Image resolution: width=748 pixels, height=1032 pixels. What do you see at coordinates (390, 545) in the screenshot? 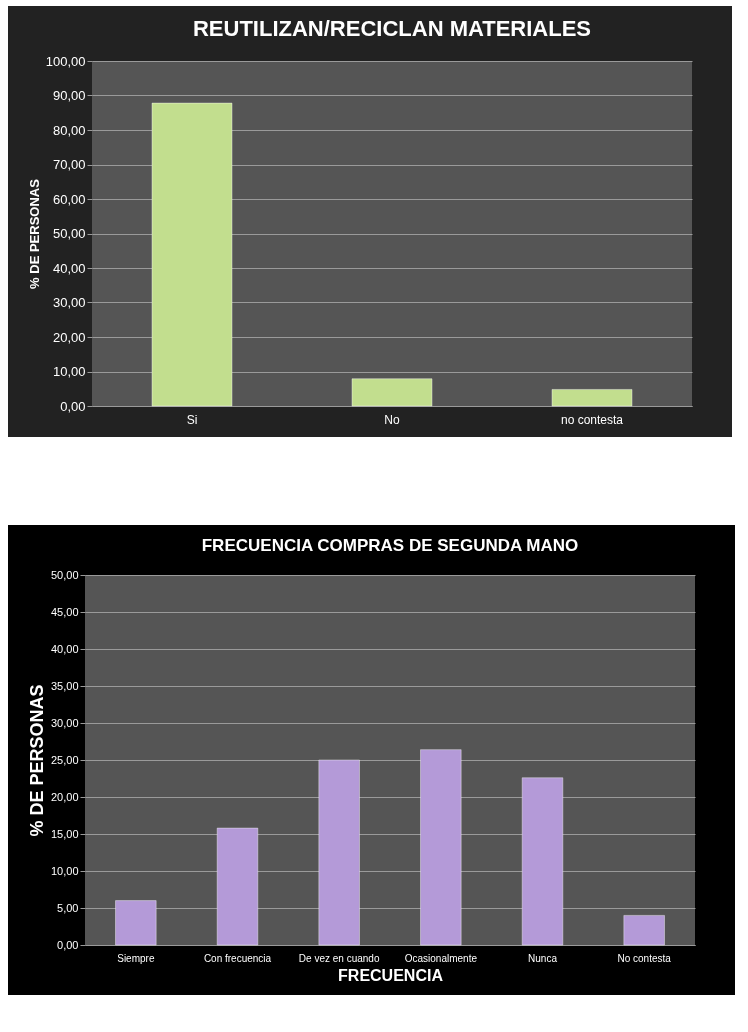
I see `chart-title: FRECUENCIA COMPRAS DE SEGUNDA MANO` at bounding box center [390, 545].